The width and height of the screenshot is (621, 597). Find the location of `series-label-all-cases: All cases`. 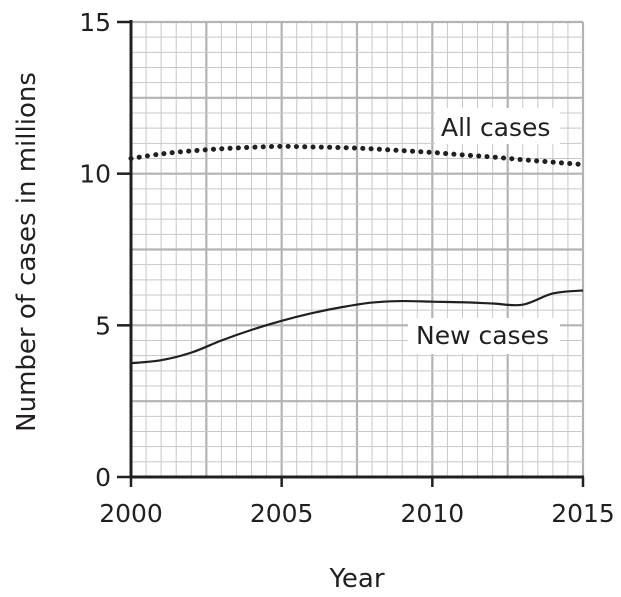

series-label-all-cases: All cases is located at coordinates (495, 127).